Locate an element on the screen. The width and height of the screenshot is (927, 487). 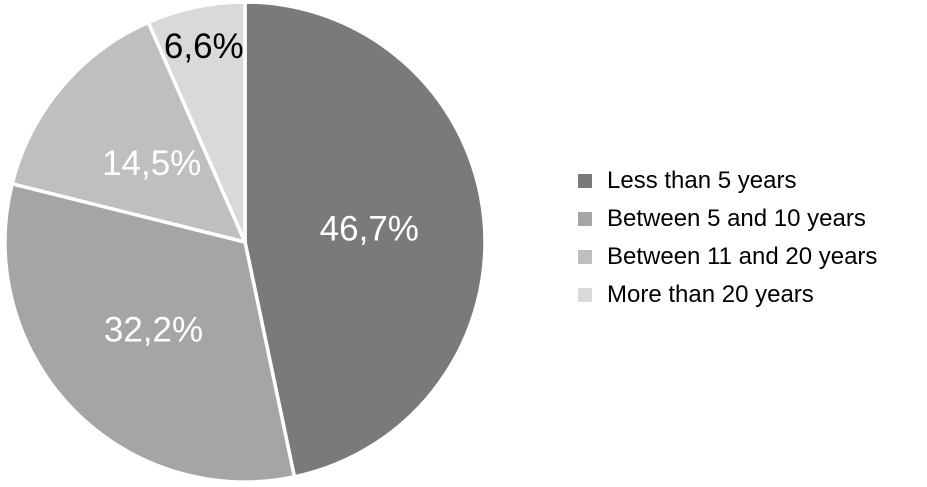
legend-item: More than 20 years is located at coordinates (727, 294).